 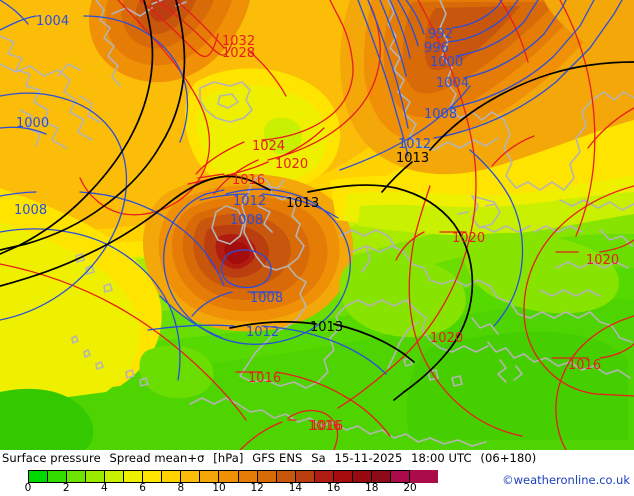 What do you see at coordinates (302, 203) in the screenshot?
I see `contour-label-1013-9: 1013` at bounding box center [302, 203].